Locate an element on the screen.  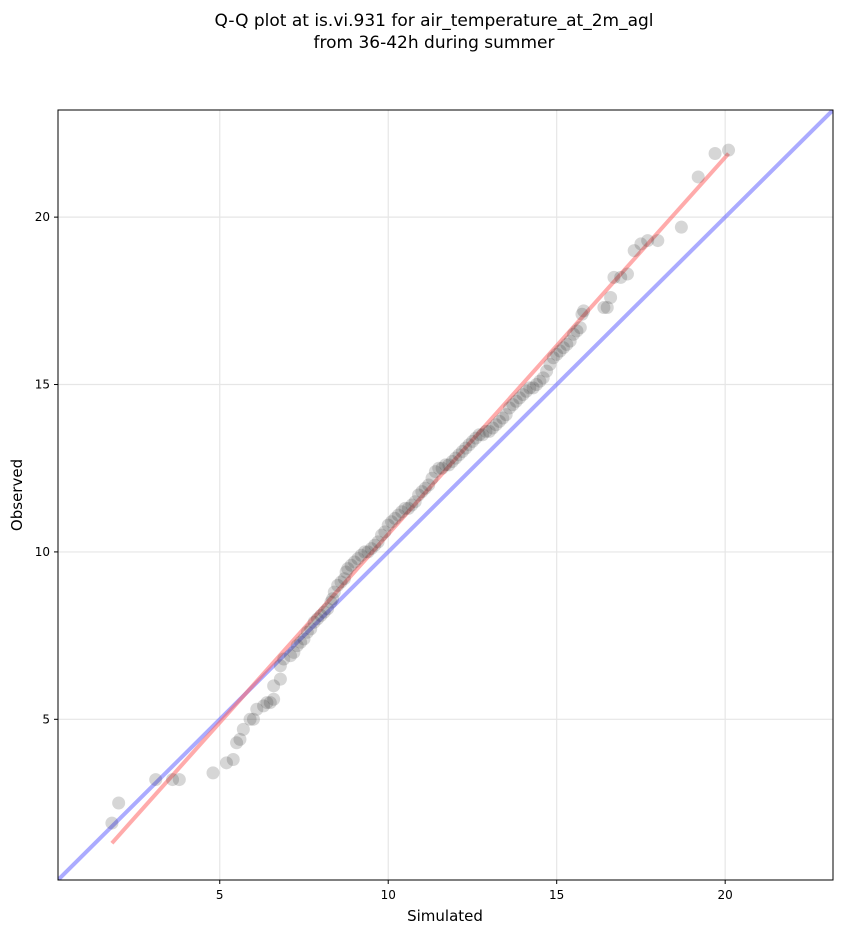
y-tick-label: 10 is located at coordinates (42, 552).